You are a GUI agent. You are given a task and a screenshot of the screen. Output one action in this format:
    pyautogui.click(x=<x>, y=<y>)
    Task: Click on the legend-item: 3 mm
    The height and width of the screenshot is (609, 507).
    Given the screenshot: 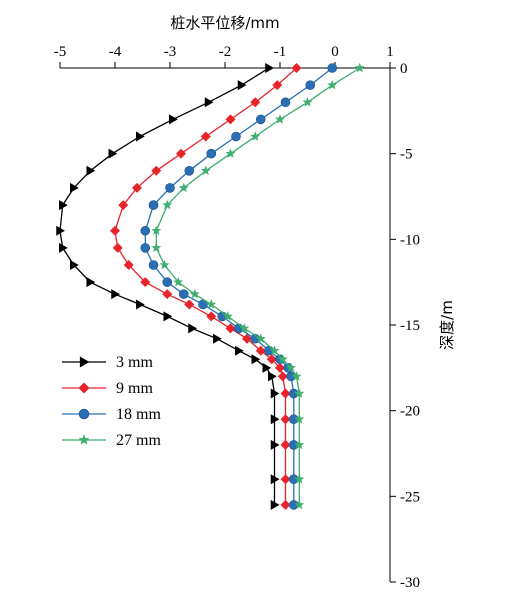 What is the action you would take?
    pyautogui.click(x=107, y=362)
    